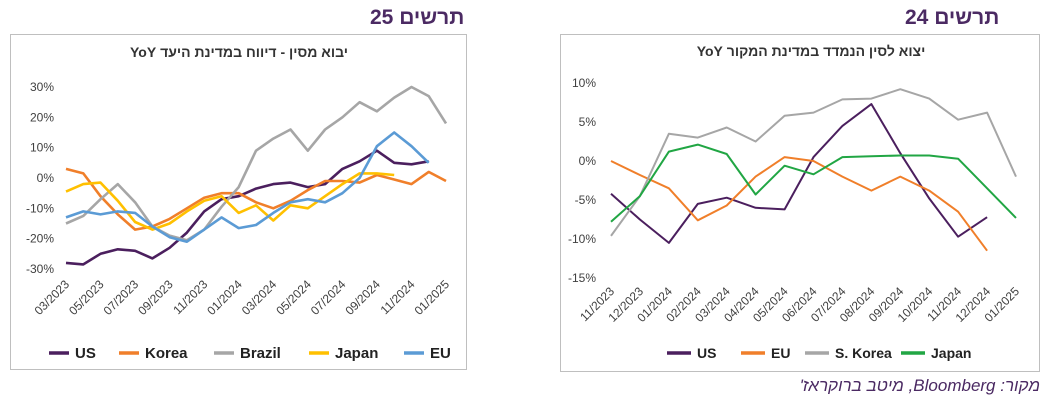 The height and width of the screenshot is (414, 1050). I want to click on series-line-brazil, so click(256, 163).